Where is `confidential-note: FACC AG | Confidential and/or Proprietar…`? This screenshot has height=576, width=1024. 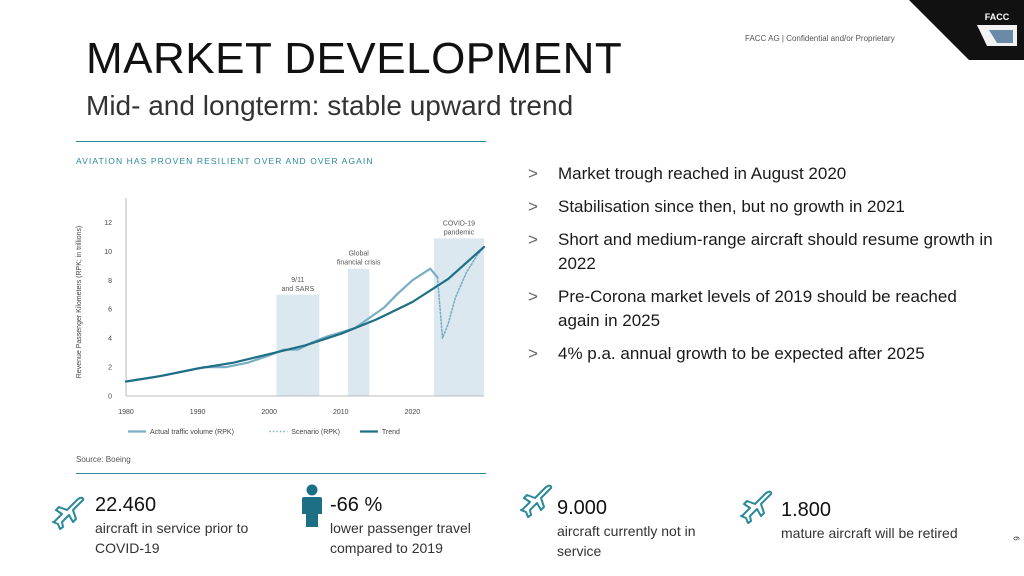
confidential-note: FACC AG | Confidential and/or Proprietar… is located at coordinates (820, 38).